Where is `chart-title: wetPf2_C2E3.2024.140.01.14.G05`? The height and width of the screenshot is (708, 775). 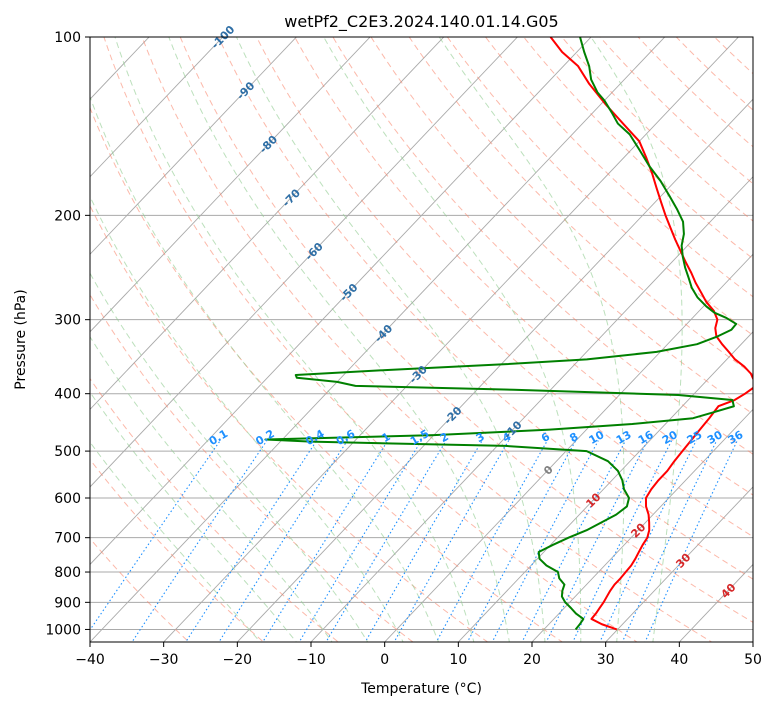 chart-title: wetPf2_C2E3.2024.140.01.14.G05 is located at coordinates (421, 22).